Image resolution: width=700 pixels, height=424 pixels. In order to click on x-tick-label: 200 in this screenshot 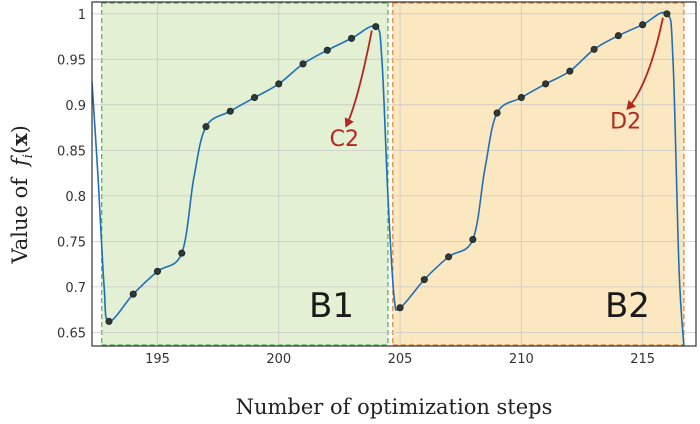, I will do `click(278, 359)`.